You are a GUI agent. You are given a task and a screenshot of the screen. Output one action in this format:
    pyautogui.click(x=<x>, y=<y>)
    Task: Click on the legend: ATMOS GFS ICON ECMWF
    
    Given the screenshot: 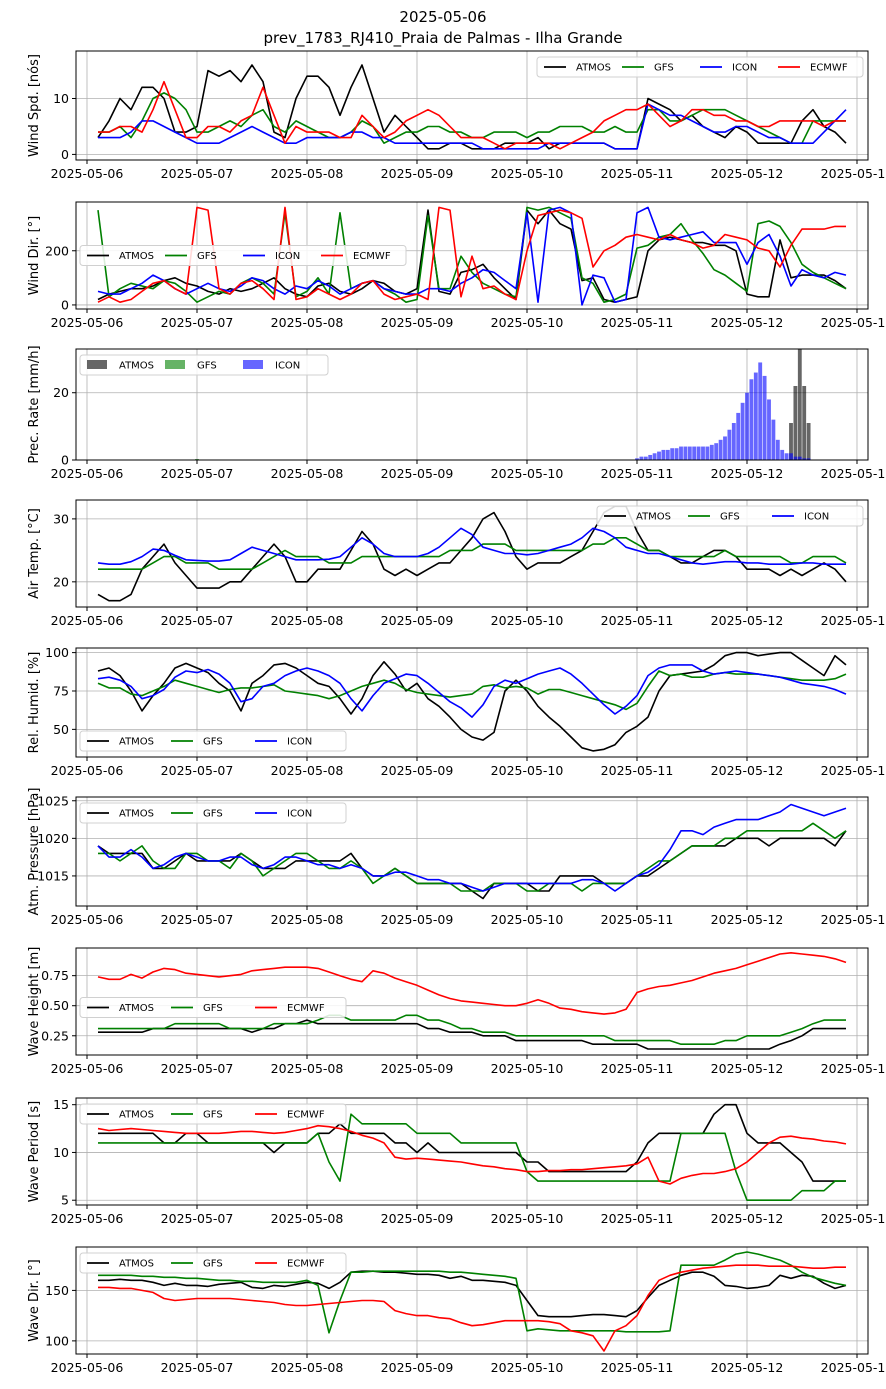 What is the action you would take?
    pyautogui.click(x=700, y=67)
    